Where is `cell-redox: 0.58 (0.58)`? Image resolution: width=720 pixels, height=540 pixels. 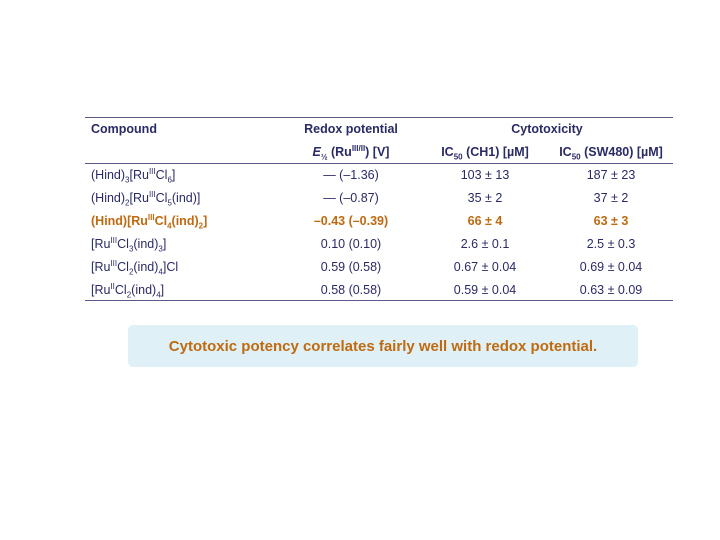 cell-redox: 0.58 (0.58) is located at coordinates (351, 289).